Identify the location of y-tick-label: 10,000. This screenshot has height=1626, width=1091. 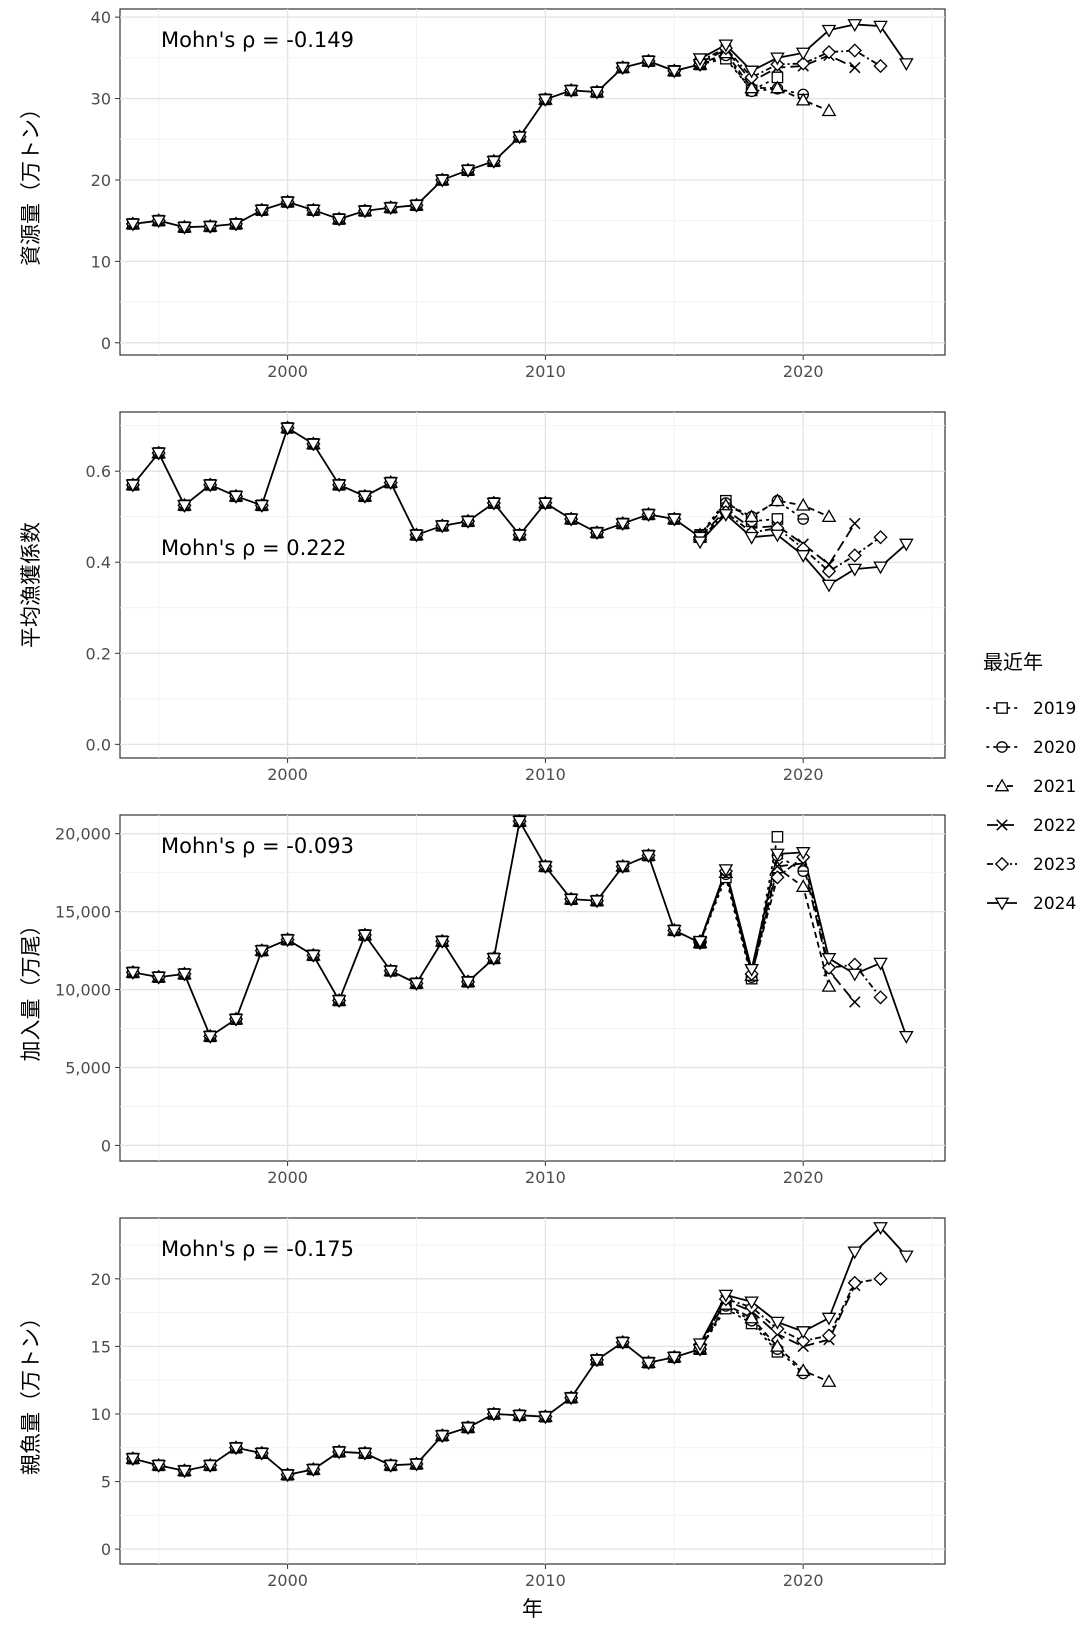
(83, 990).